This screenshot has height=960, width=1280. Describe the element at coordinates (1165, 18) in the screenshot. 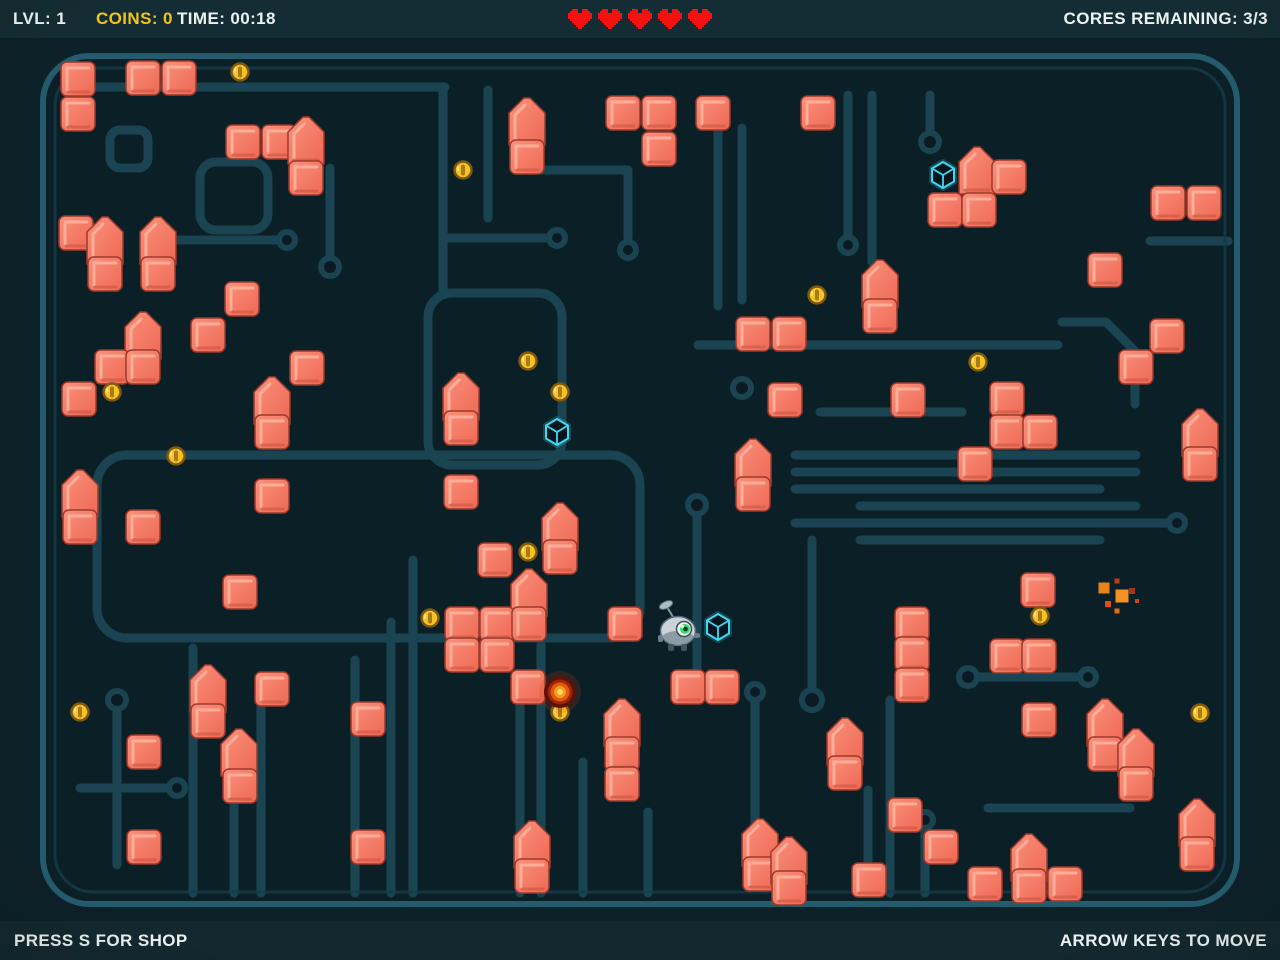

I see `cores-remaining: CORES REMAINING: 3/3` at that location.